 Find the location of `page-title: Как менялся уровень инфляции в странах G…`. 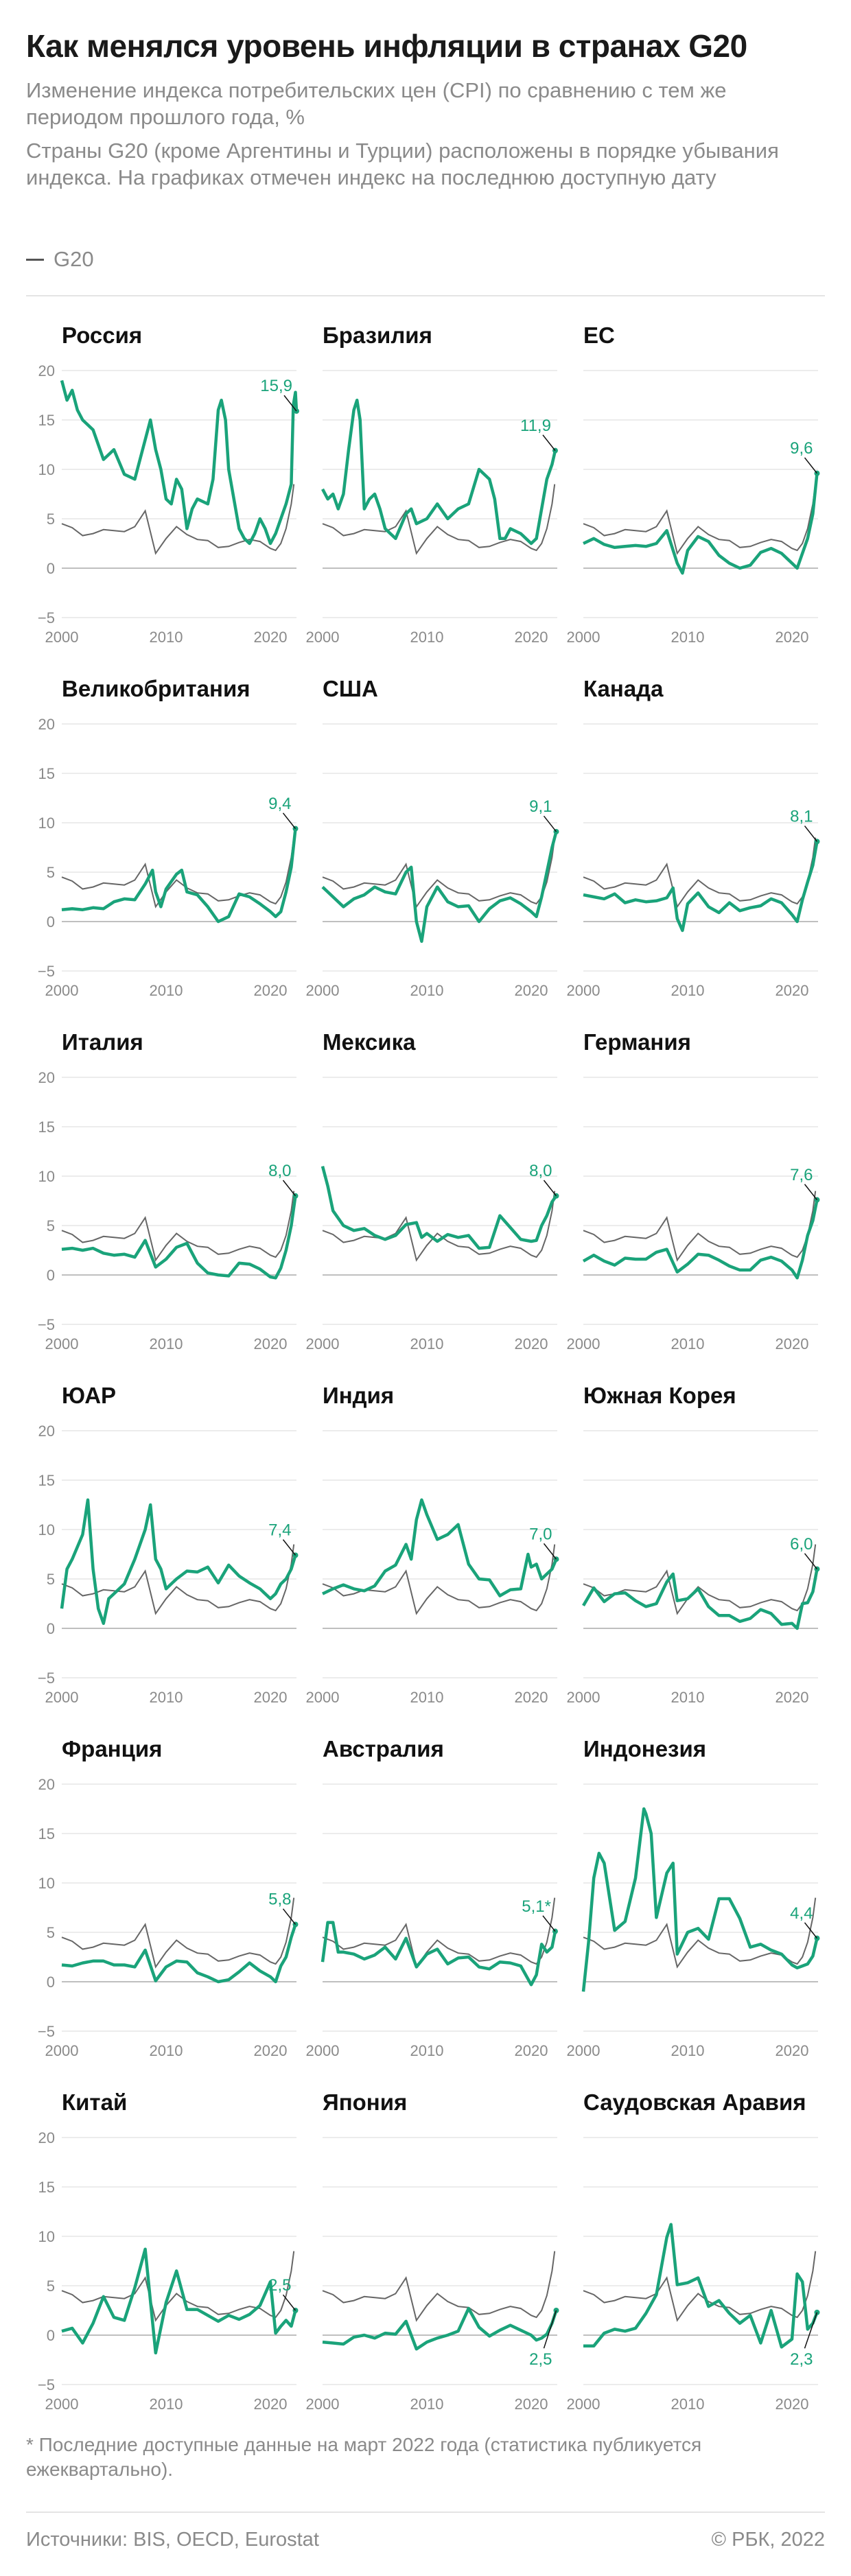

page-title: Как менялся уровень инфляции в странах G… is located at coordinates (386, 46).